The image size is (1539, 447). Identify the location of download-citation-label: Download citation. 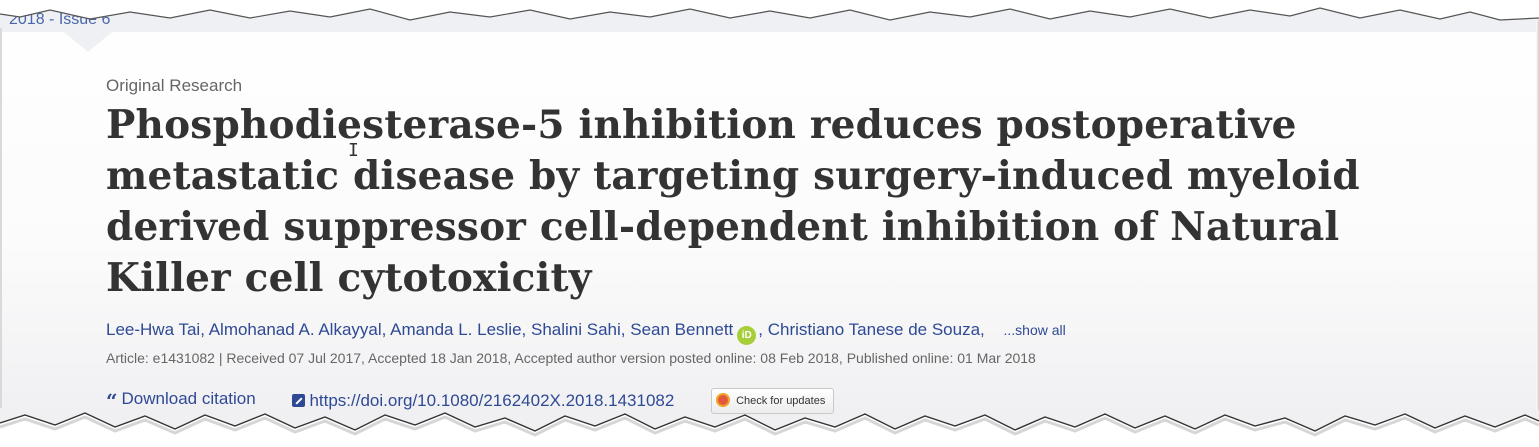
(188, 398).